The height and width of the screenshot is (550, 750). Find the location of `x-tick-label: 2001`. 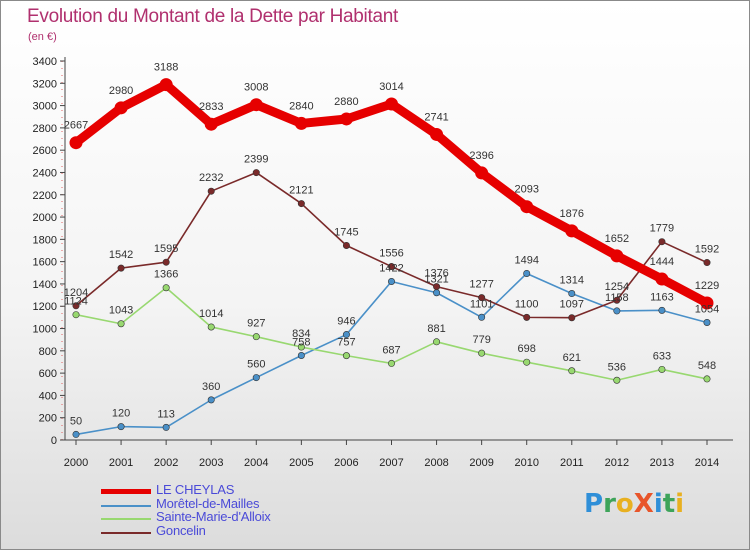

x-tick-label: 2001 is located at coordinates (121, 463).